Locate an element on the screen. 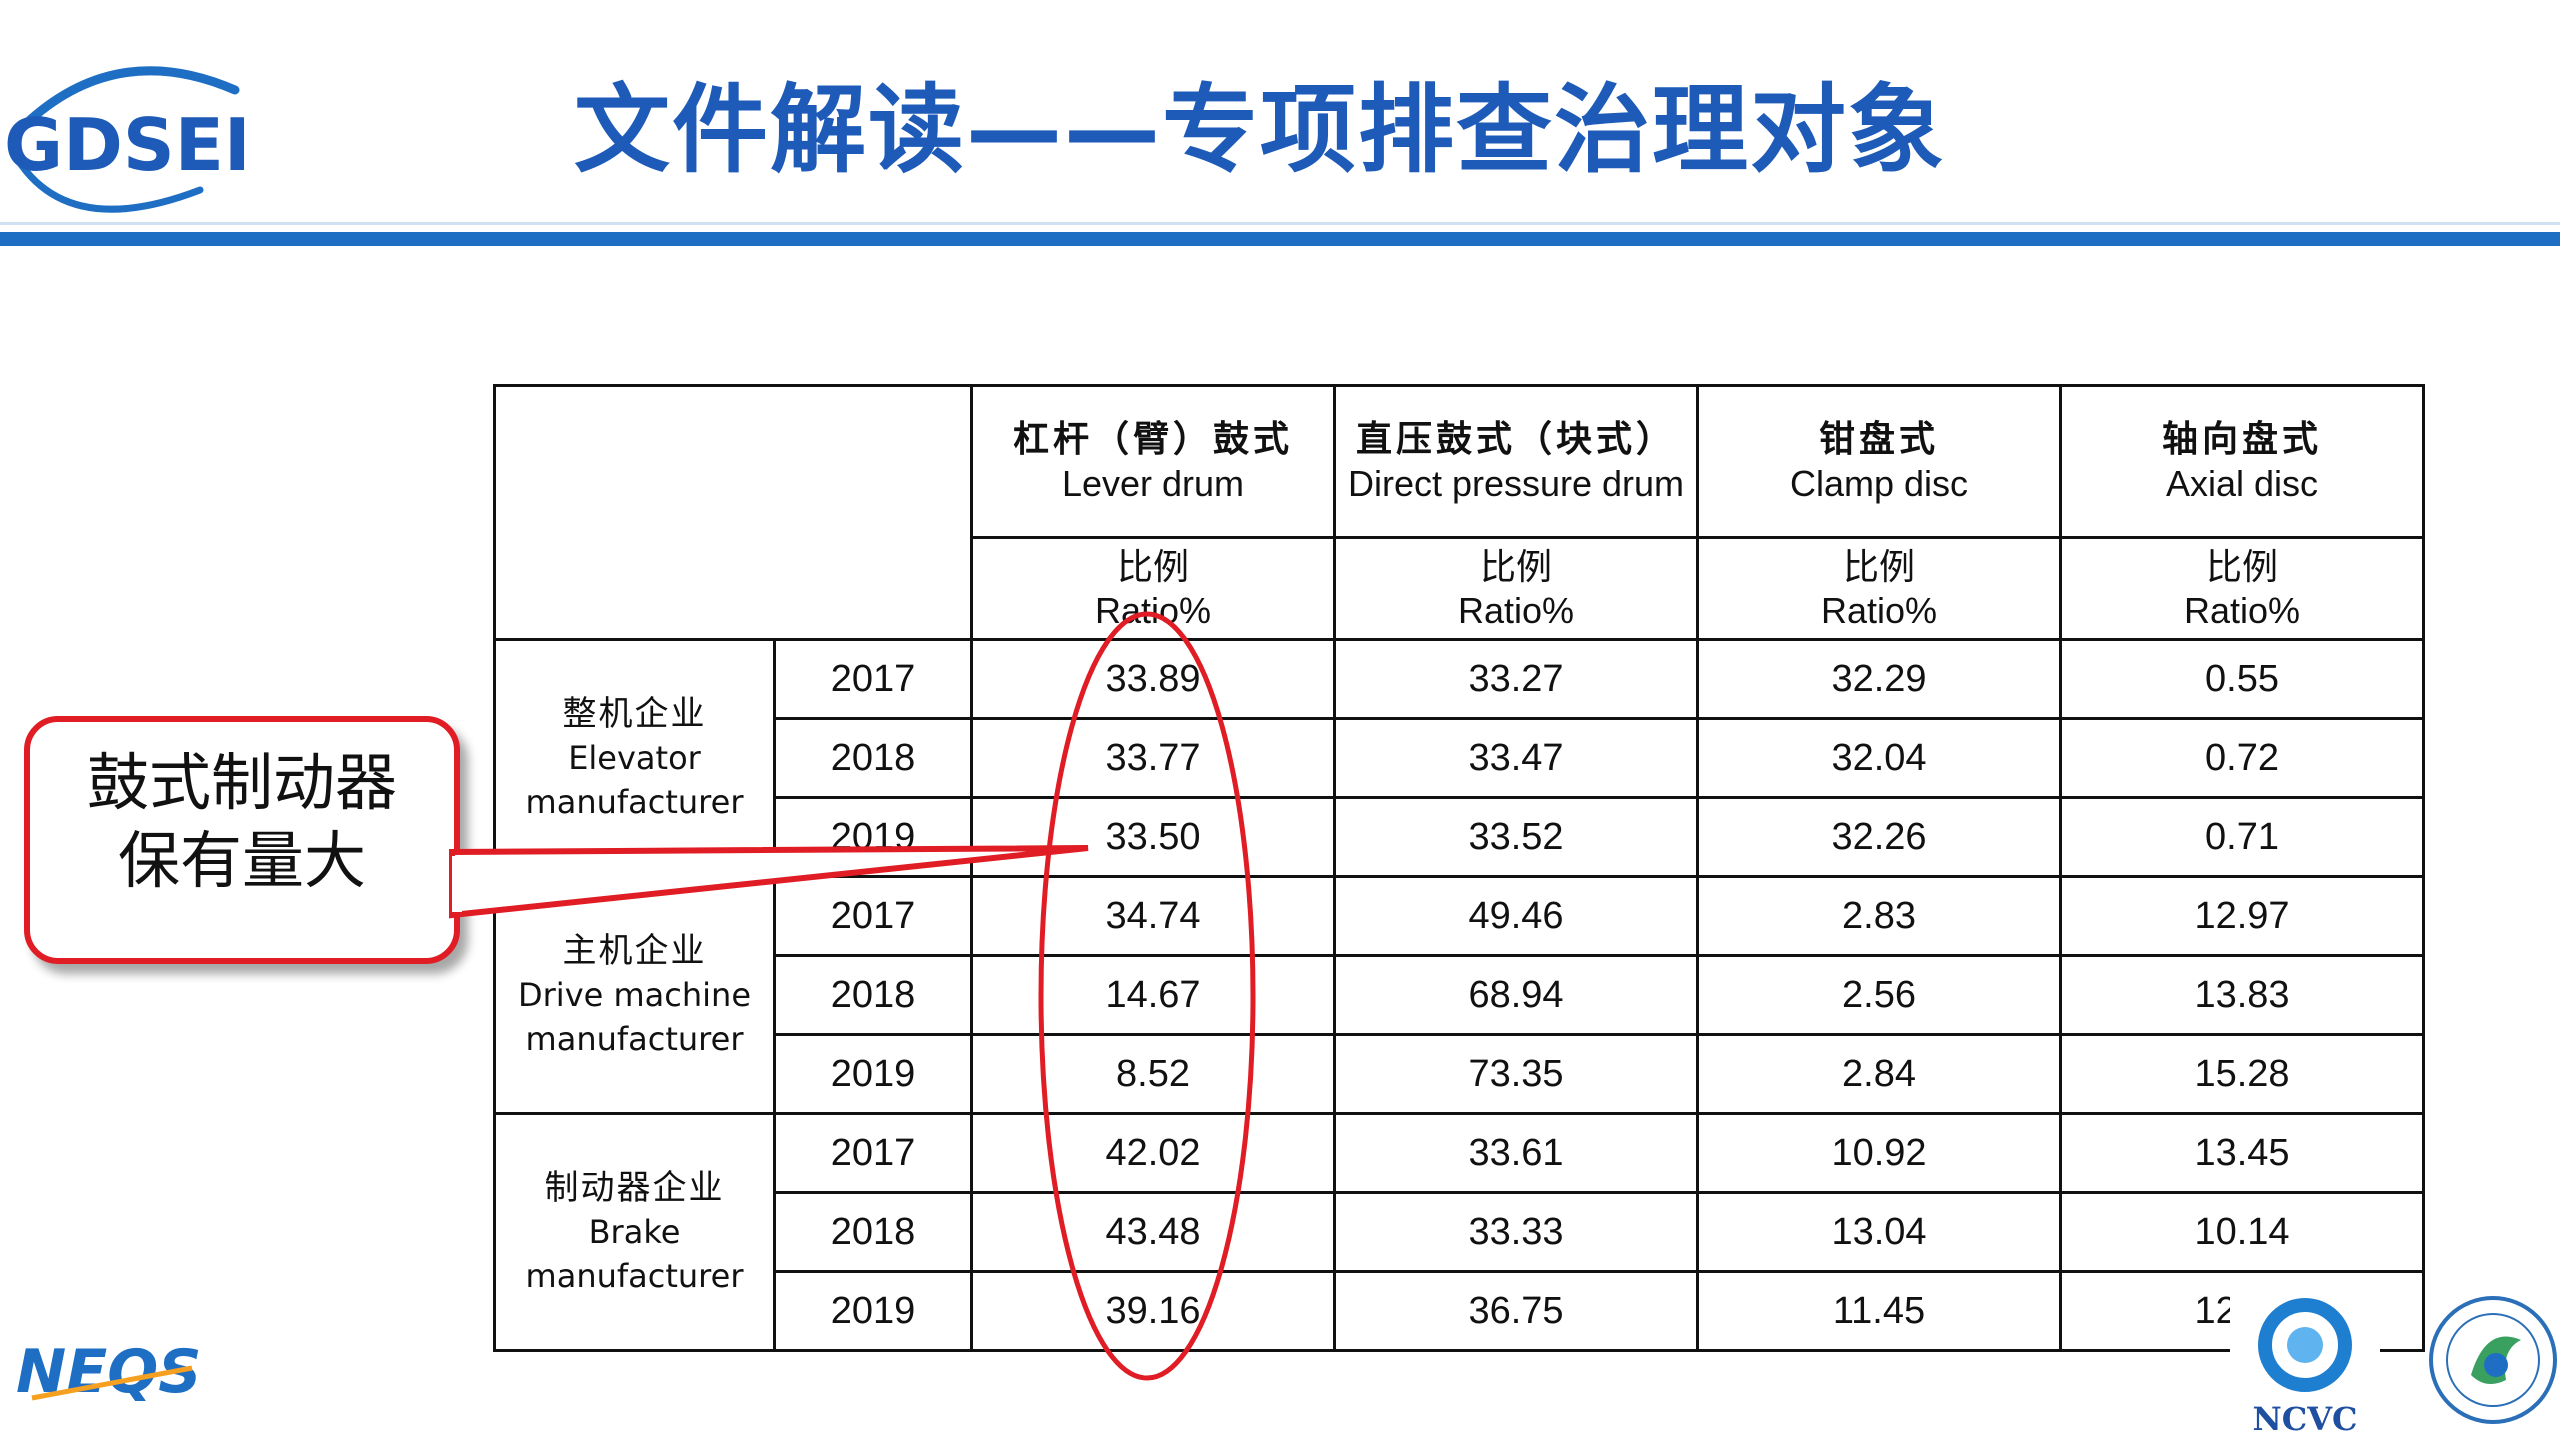  callout-line-2: 保有量大 is located at coordinates (241, 860).